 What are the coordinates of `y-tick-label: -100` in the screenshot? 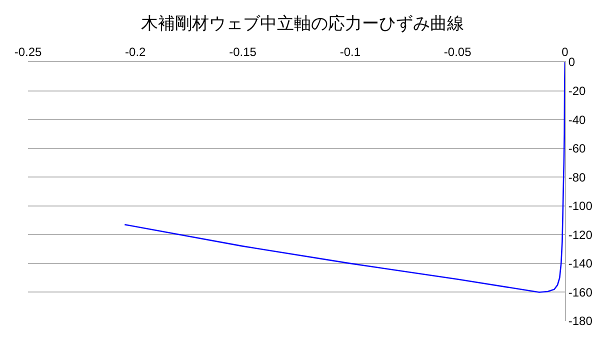 It's located at (580, 206).